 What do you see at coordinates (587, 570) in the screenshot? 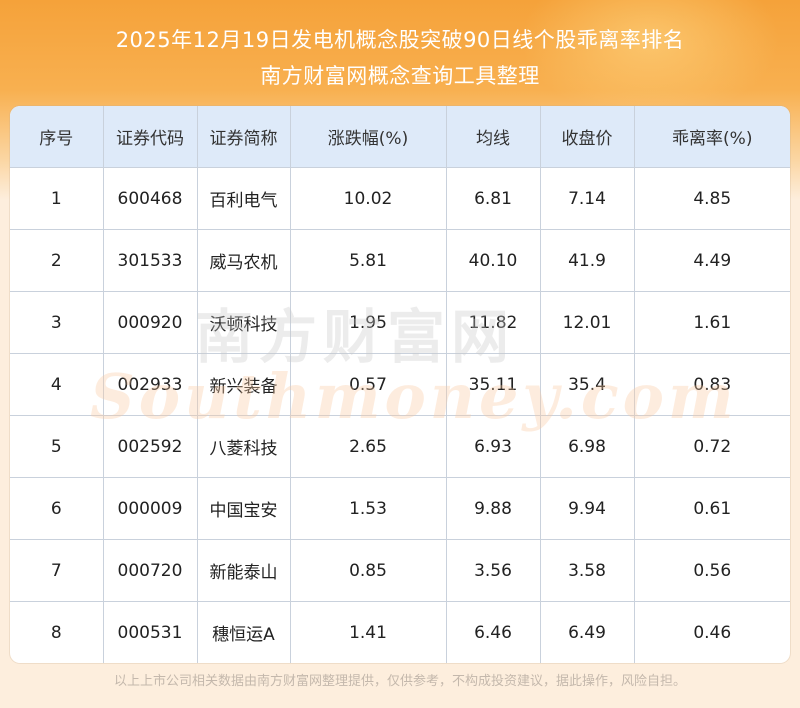
I see `cell-close: 3.58` at bounding box center [587, 570].